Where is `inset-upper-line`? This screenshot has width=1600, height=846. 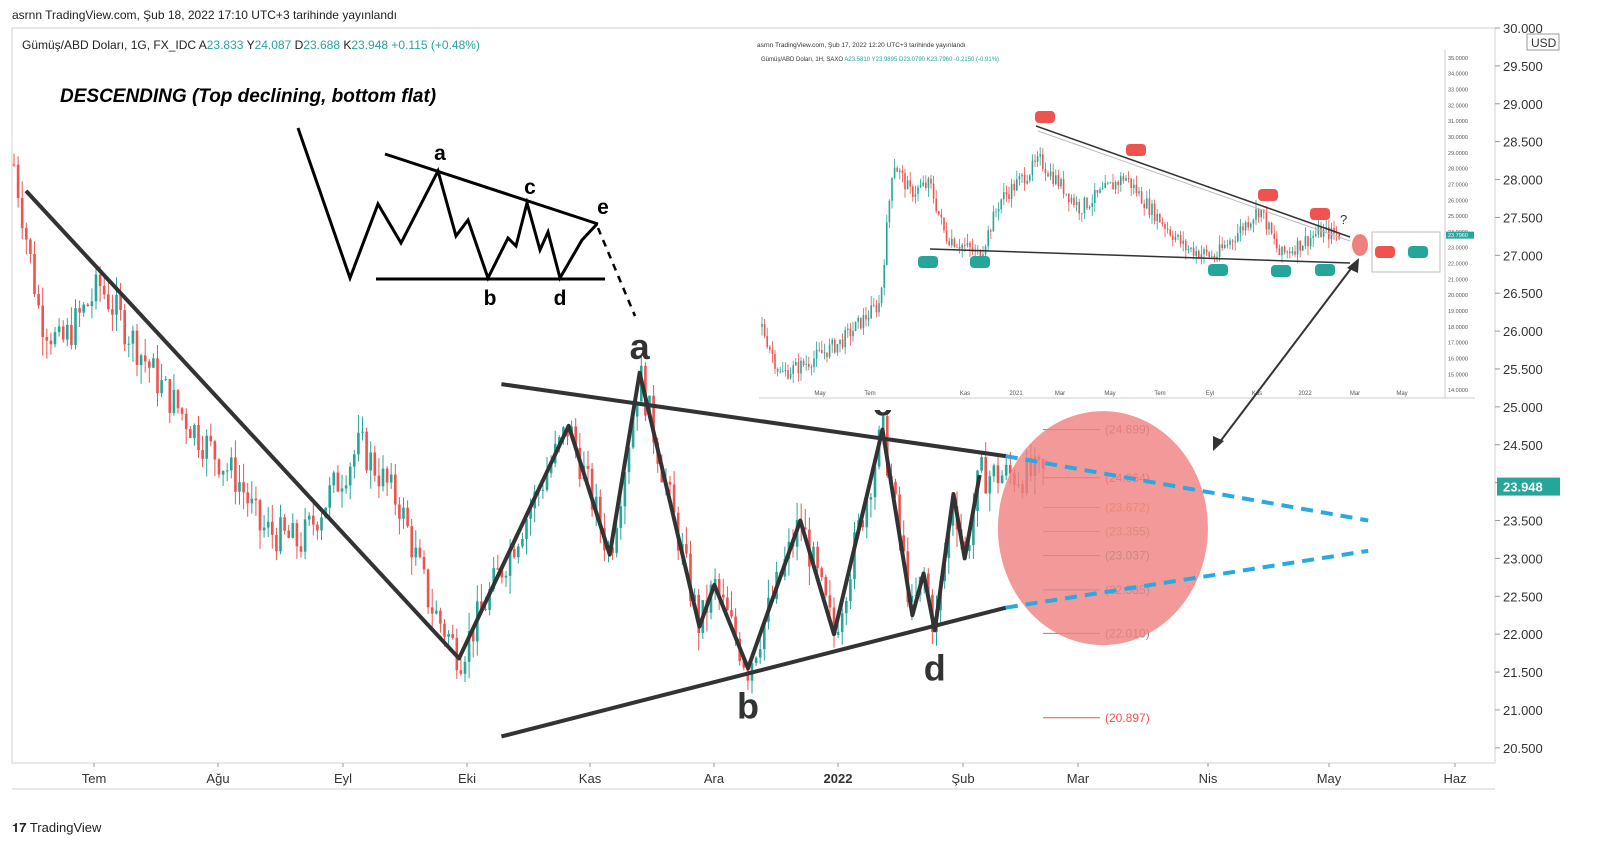
inset-upper-line is located at coordinates (1193, 181).